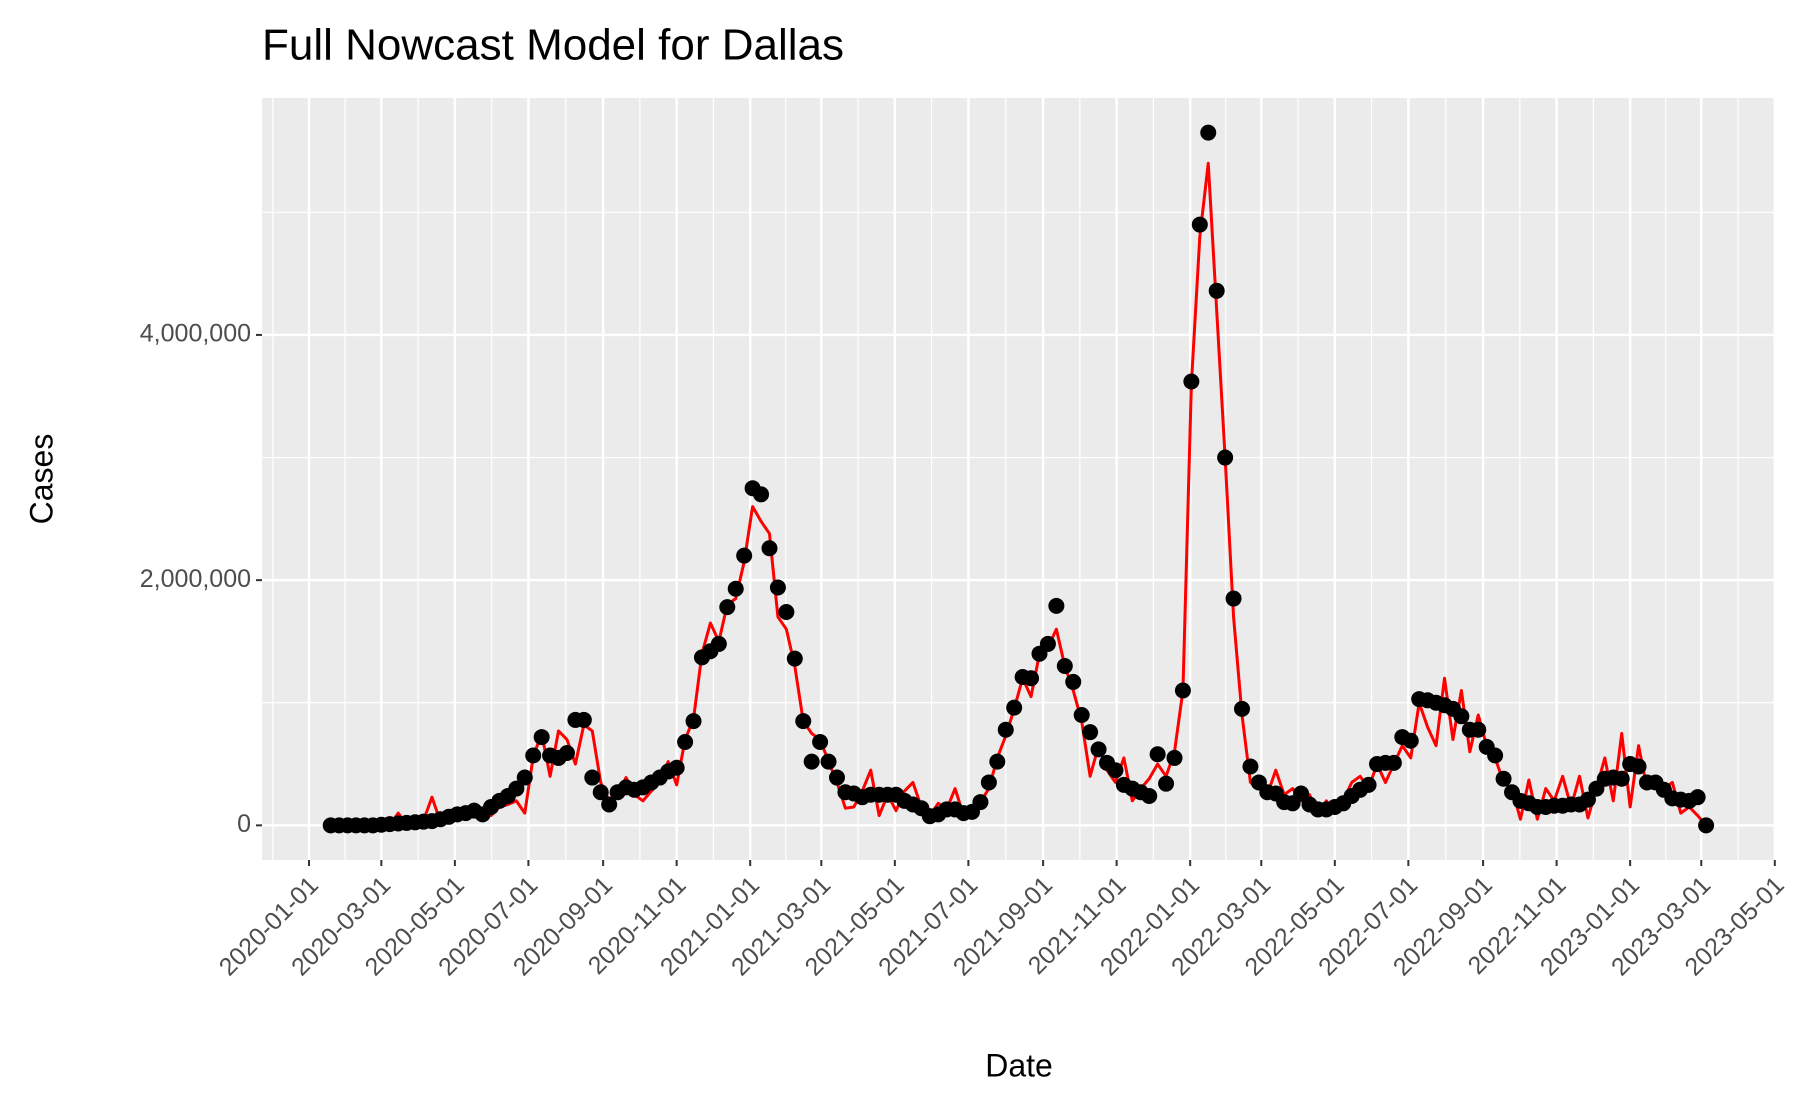 The width and height of the screenshot is (1800, 1113). What do you see at coordinates (195, 579) in the screenshot?
I see `y-tick-label: 2,000,000` at bounding box center [195, 579].